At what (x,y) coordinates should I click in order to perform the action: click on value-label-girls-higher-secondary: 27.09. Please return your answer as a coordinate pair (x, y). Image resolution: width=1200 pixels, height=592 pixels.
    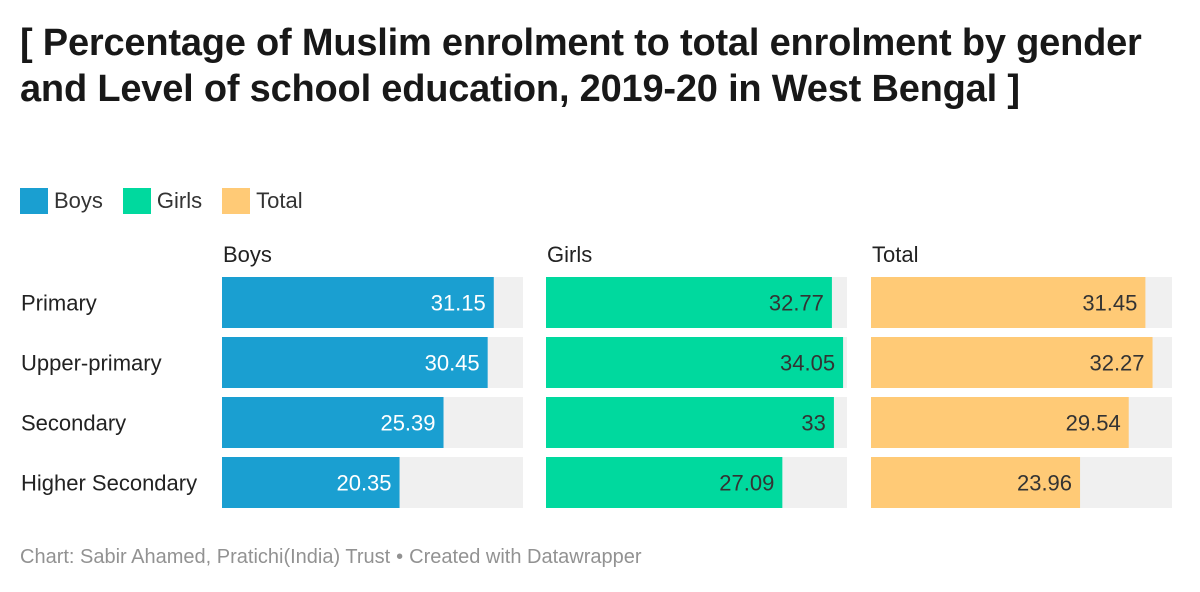
    Looking at the image, I should click on (746, 483).